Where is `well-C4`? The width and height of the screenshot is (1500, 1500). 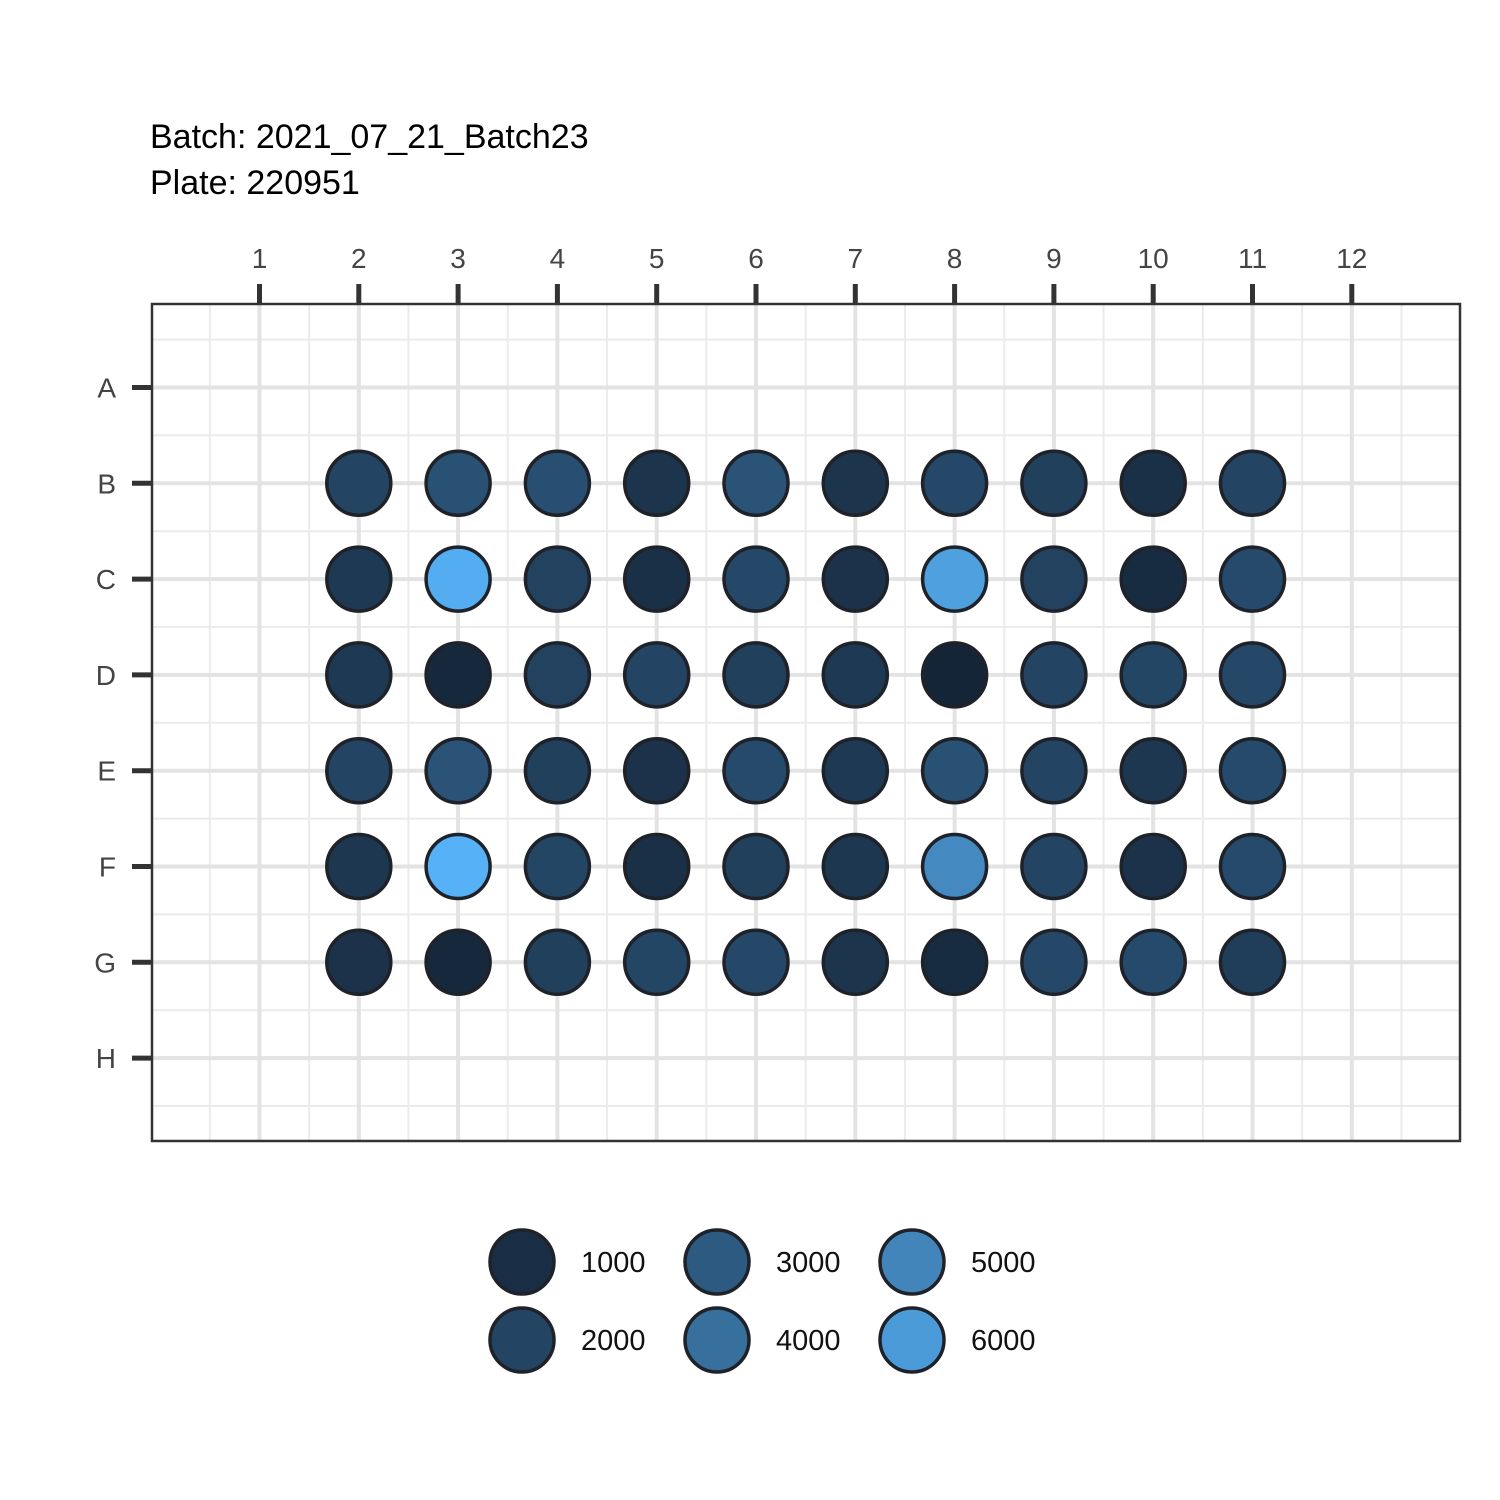
well-C4 is located at coordinates (557, 579).